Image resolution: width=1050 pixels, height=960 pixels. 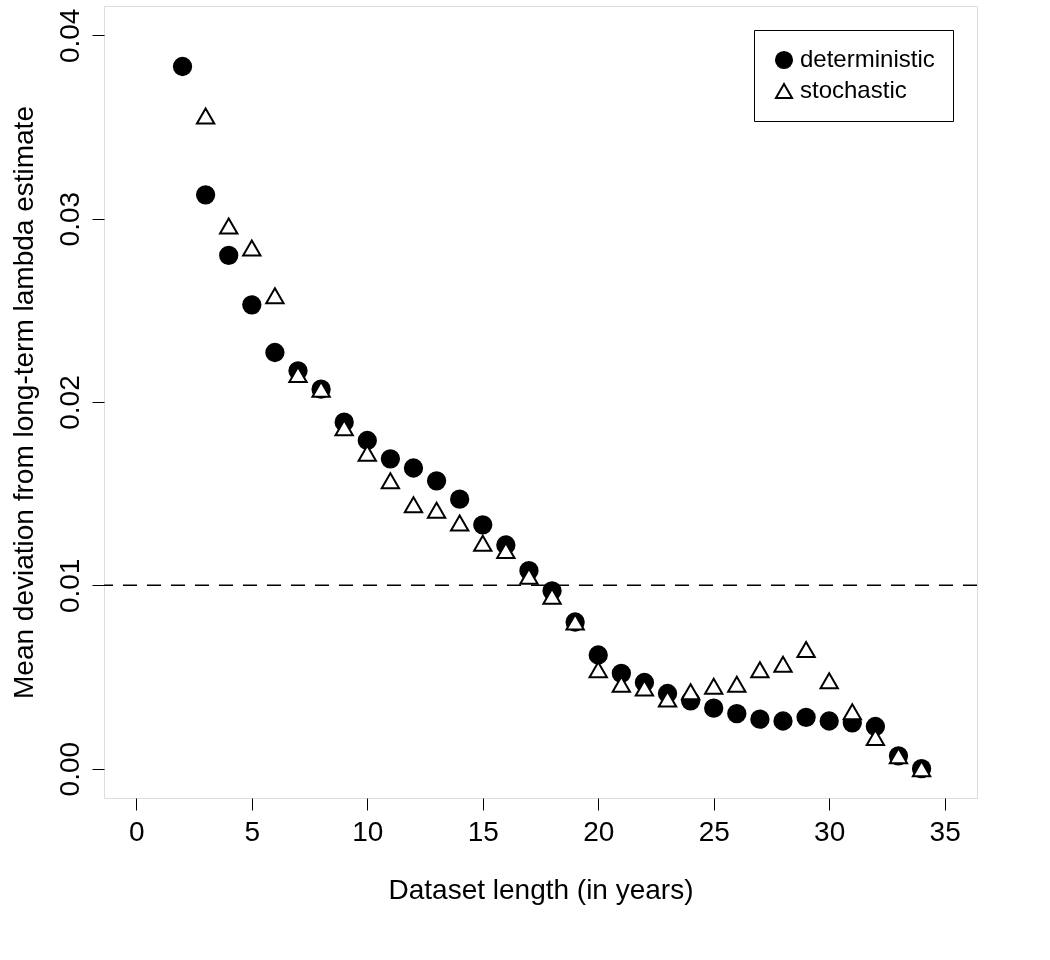 I want to click on y-tick-label: 0.04, so click(x=69, y=36).